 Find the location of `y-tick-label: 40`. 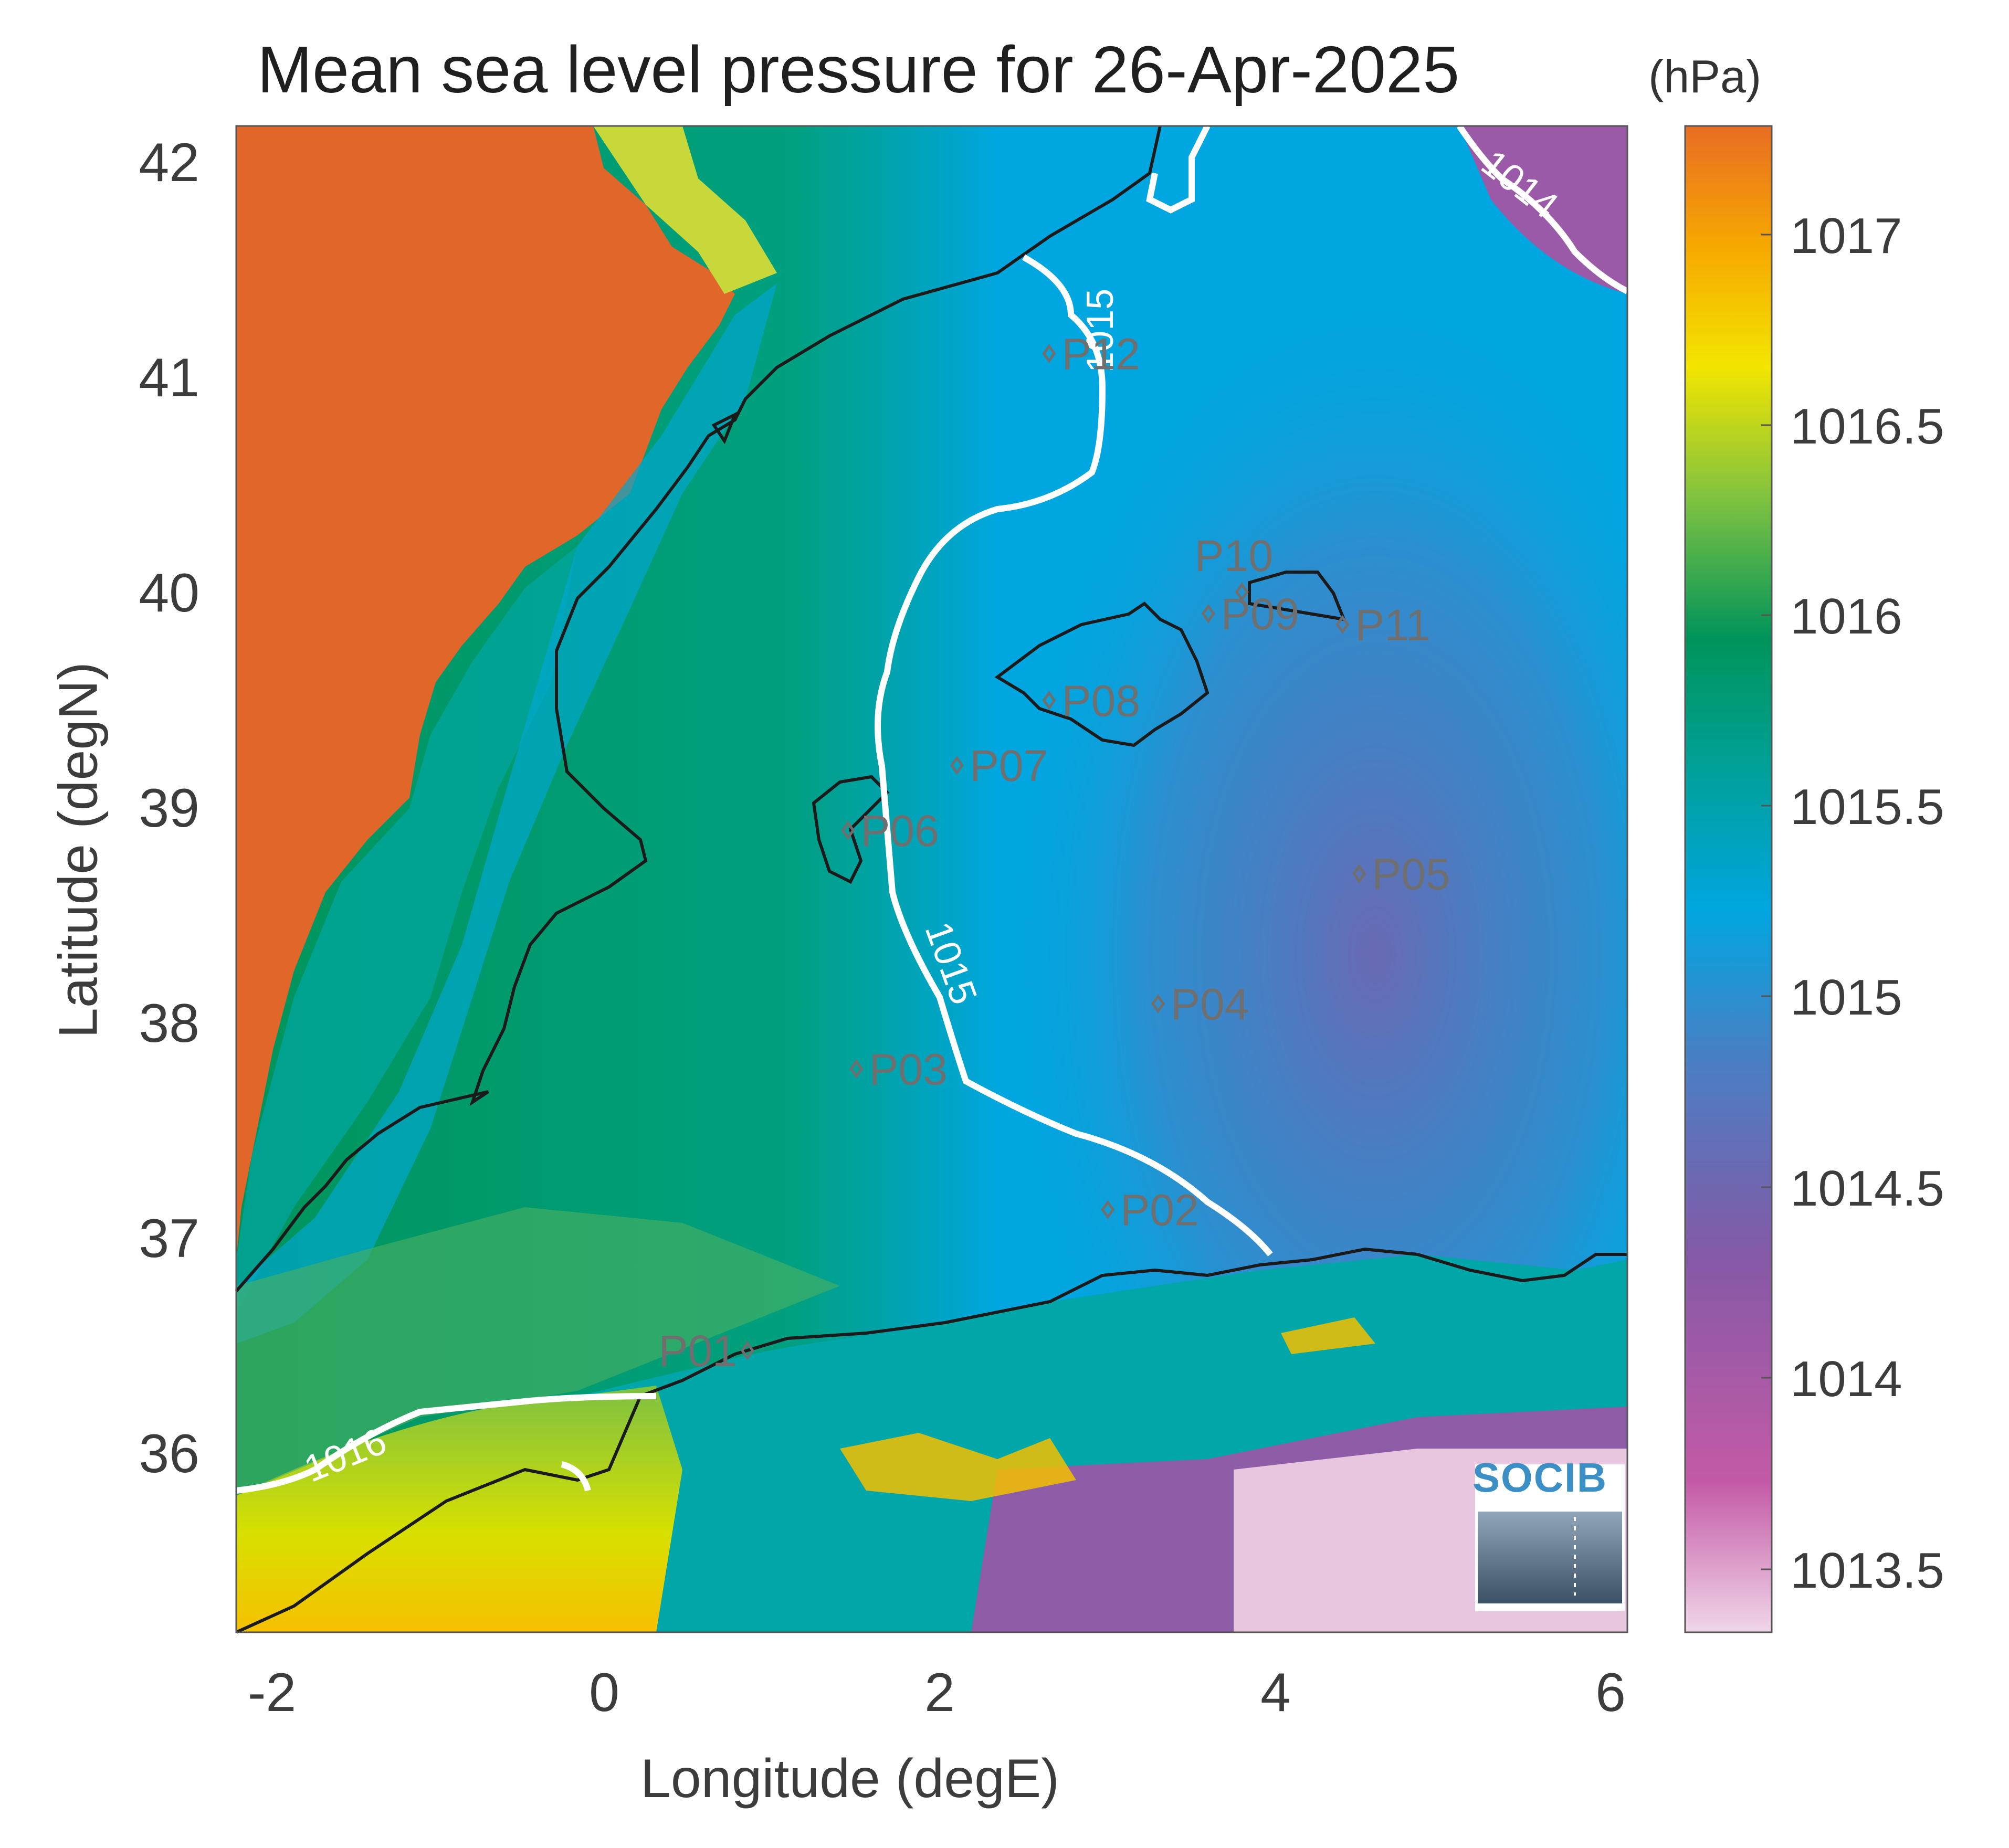

y-tick-label: 40 is located at coordinates (169, 593).